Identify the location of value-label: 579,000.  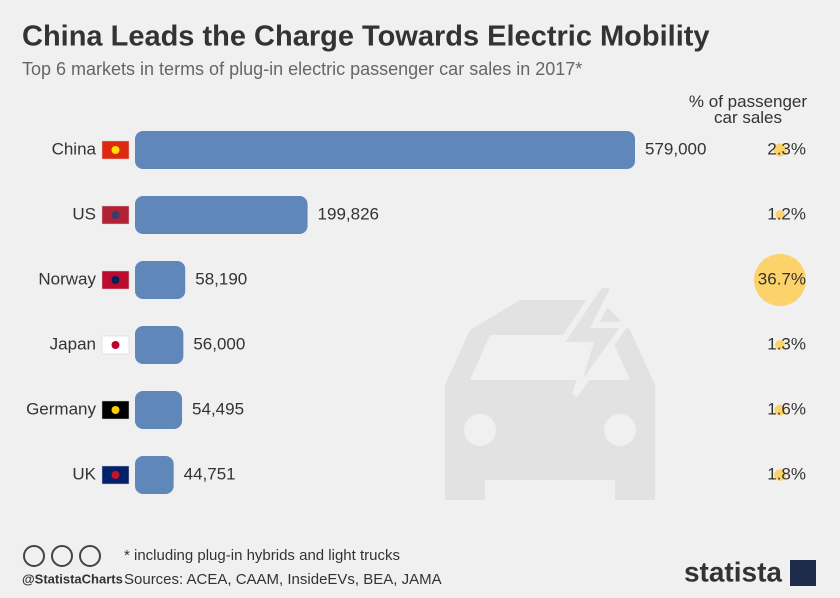
(675, 148).